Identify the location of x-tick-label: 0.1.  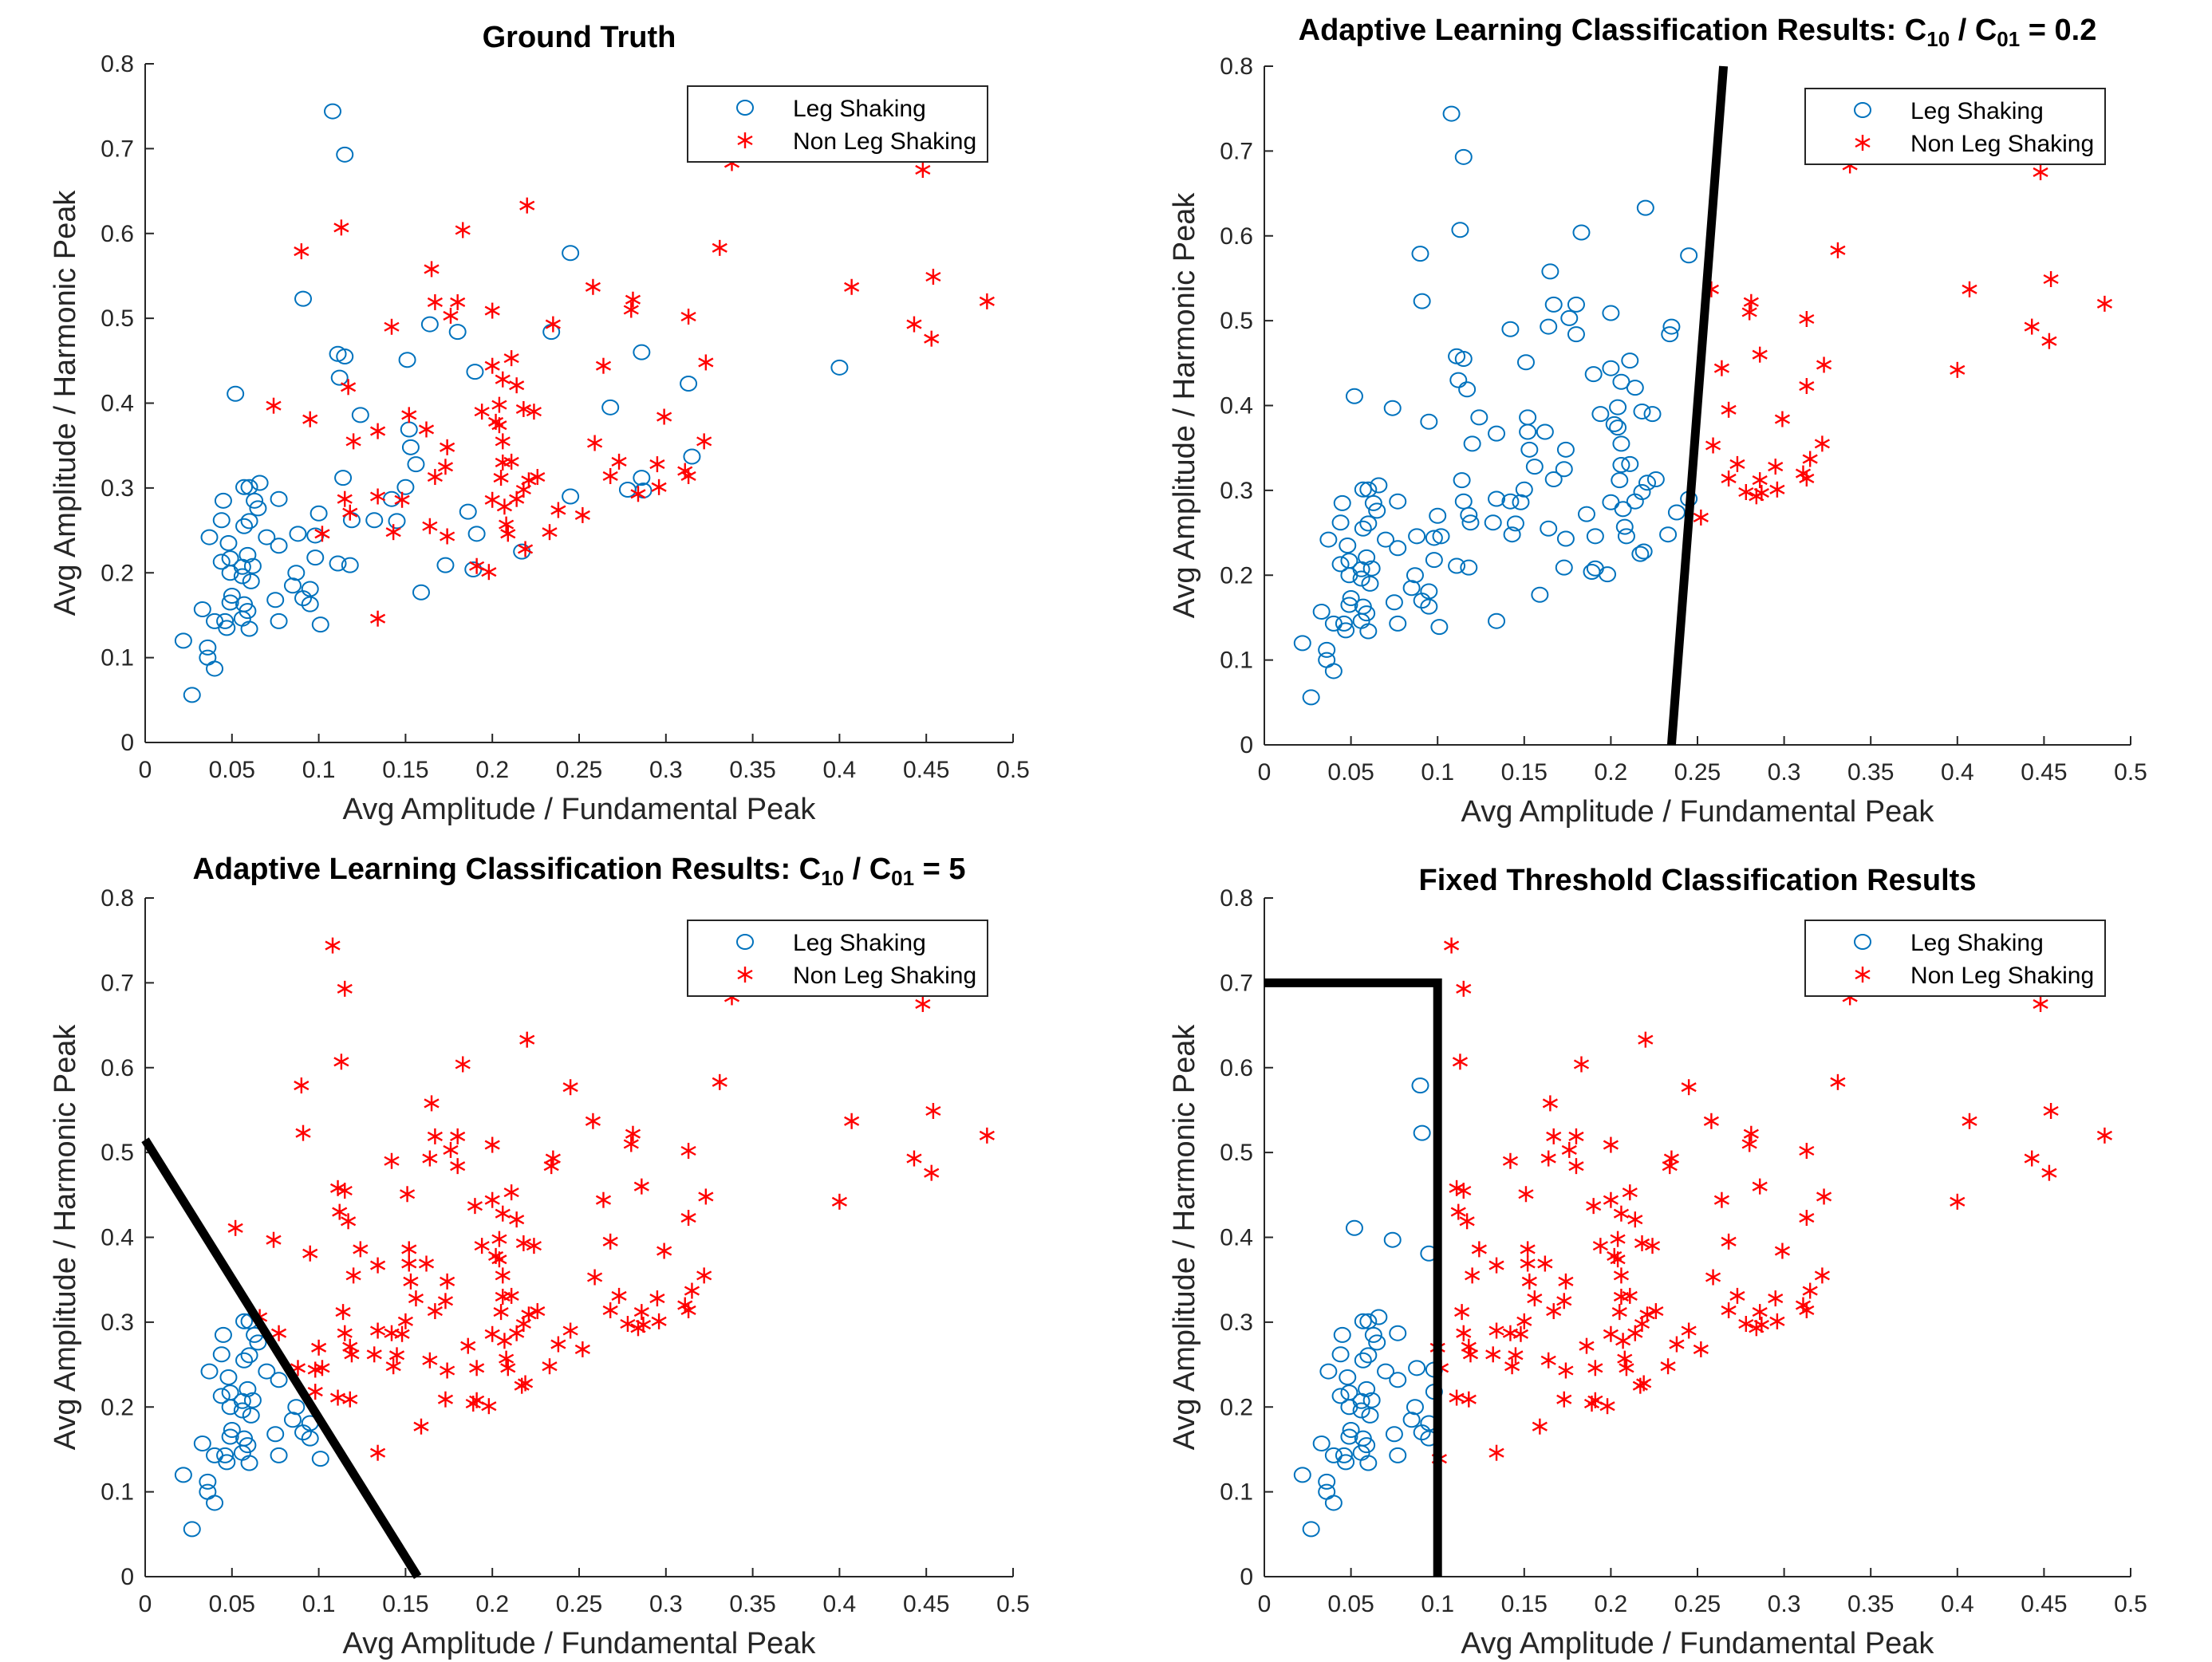
(319, 770).